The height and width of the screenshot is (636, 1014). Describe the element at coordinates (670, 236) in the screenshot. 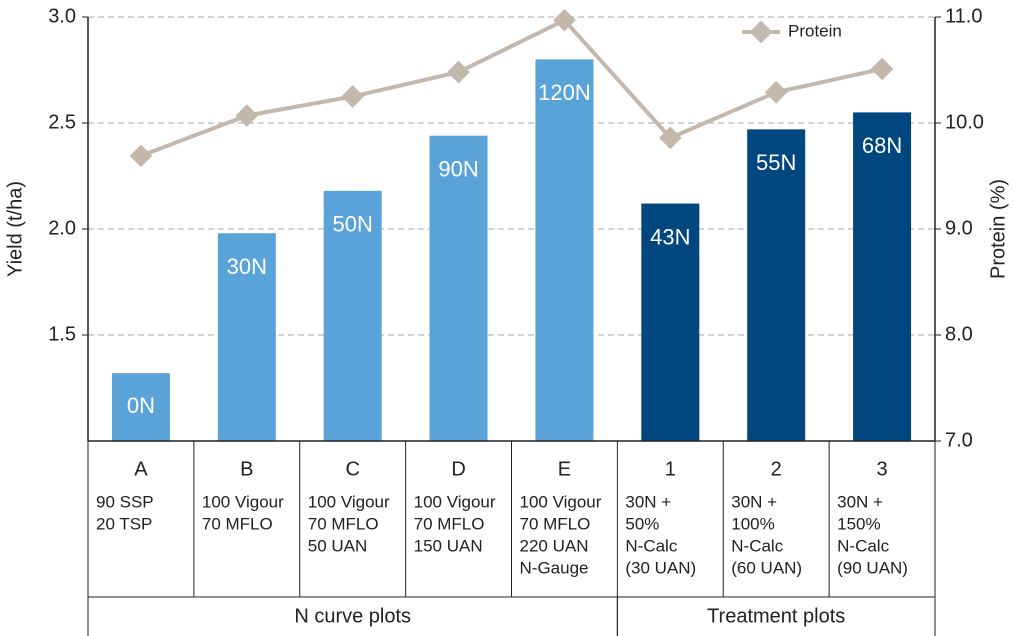

I see `bar-label: 43N` at that location.